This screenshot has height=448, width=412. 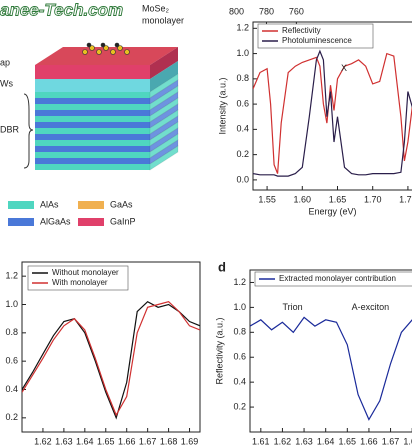 What do you see at coordinates (236, 11) in the screenshot?
I see `x2-tick-label: 800` at bounding box center [236, 11].